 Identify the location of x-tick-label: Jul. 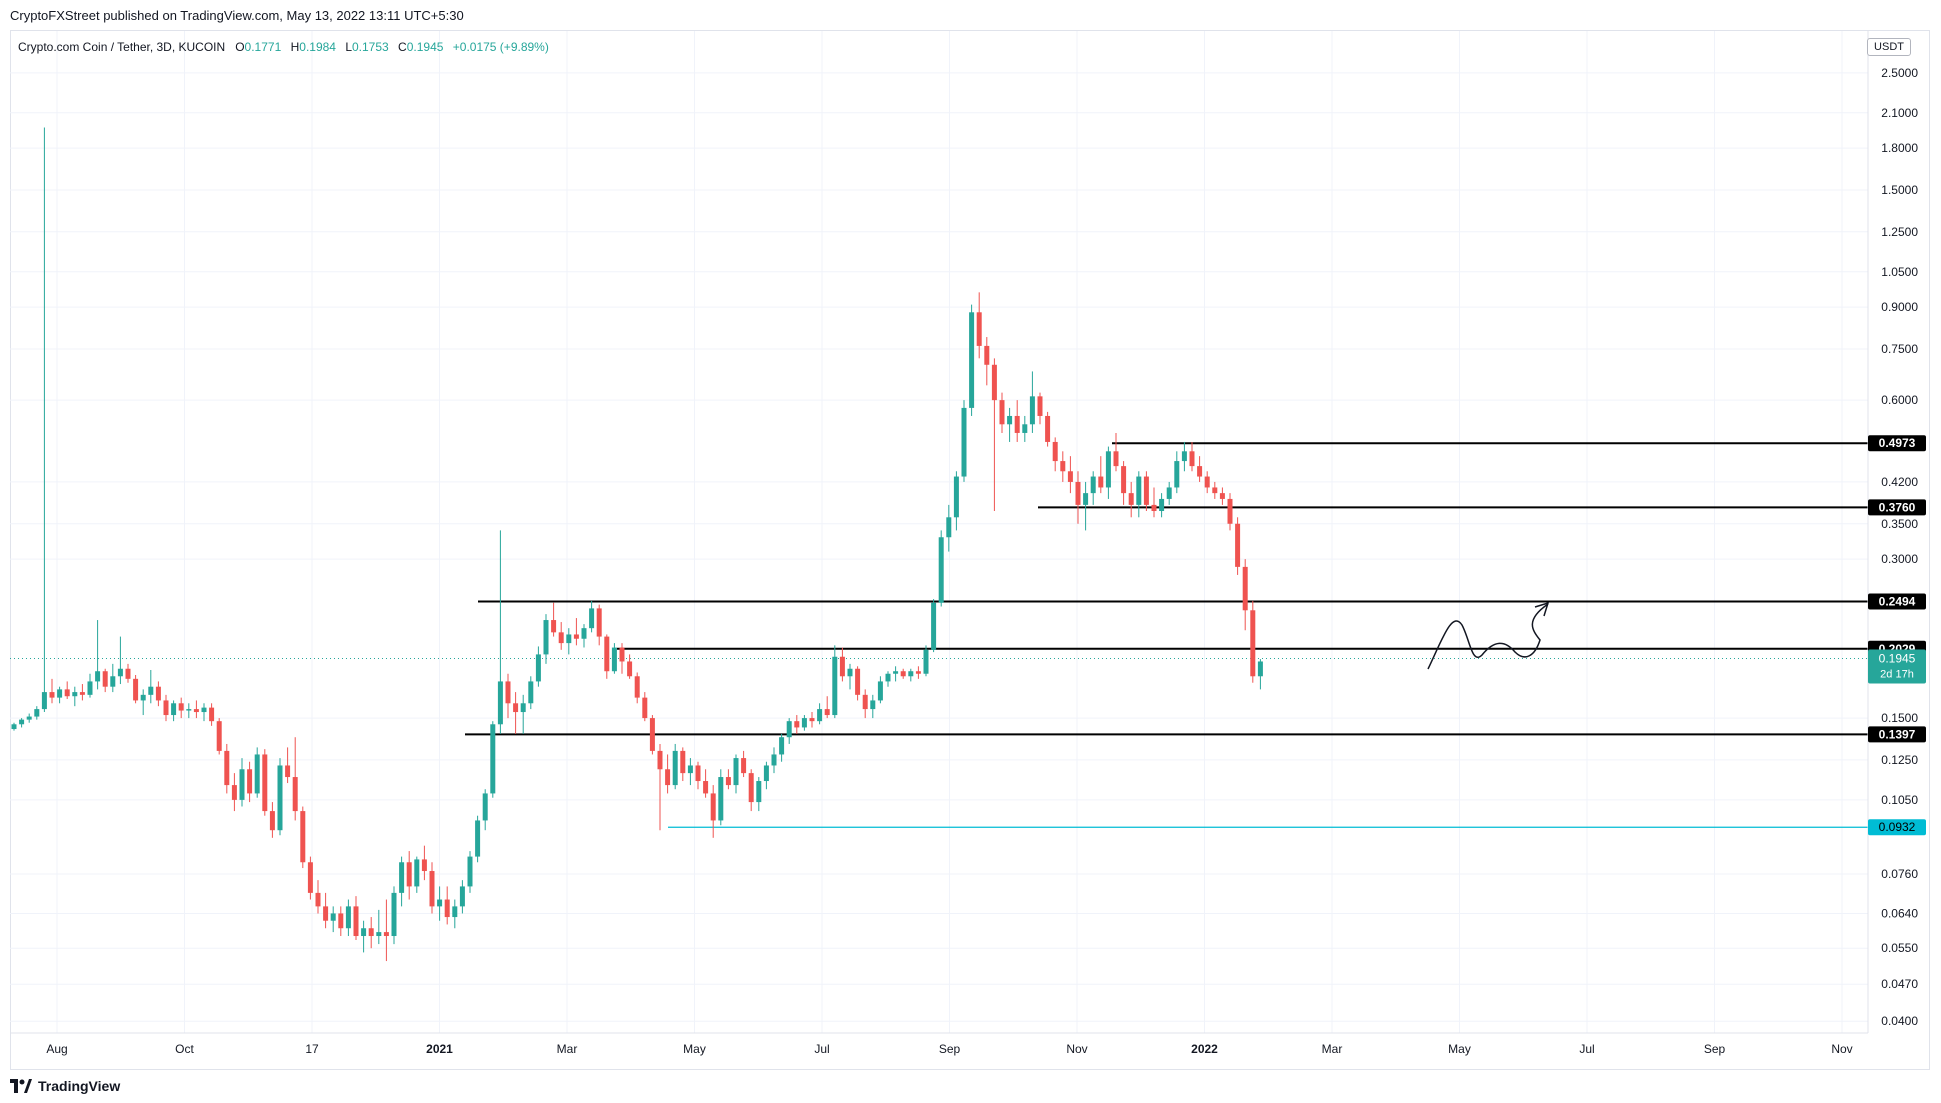
(1586, 1049).